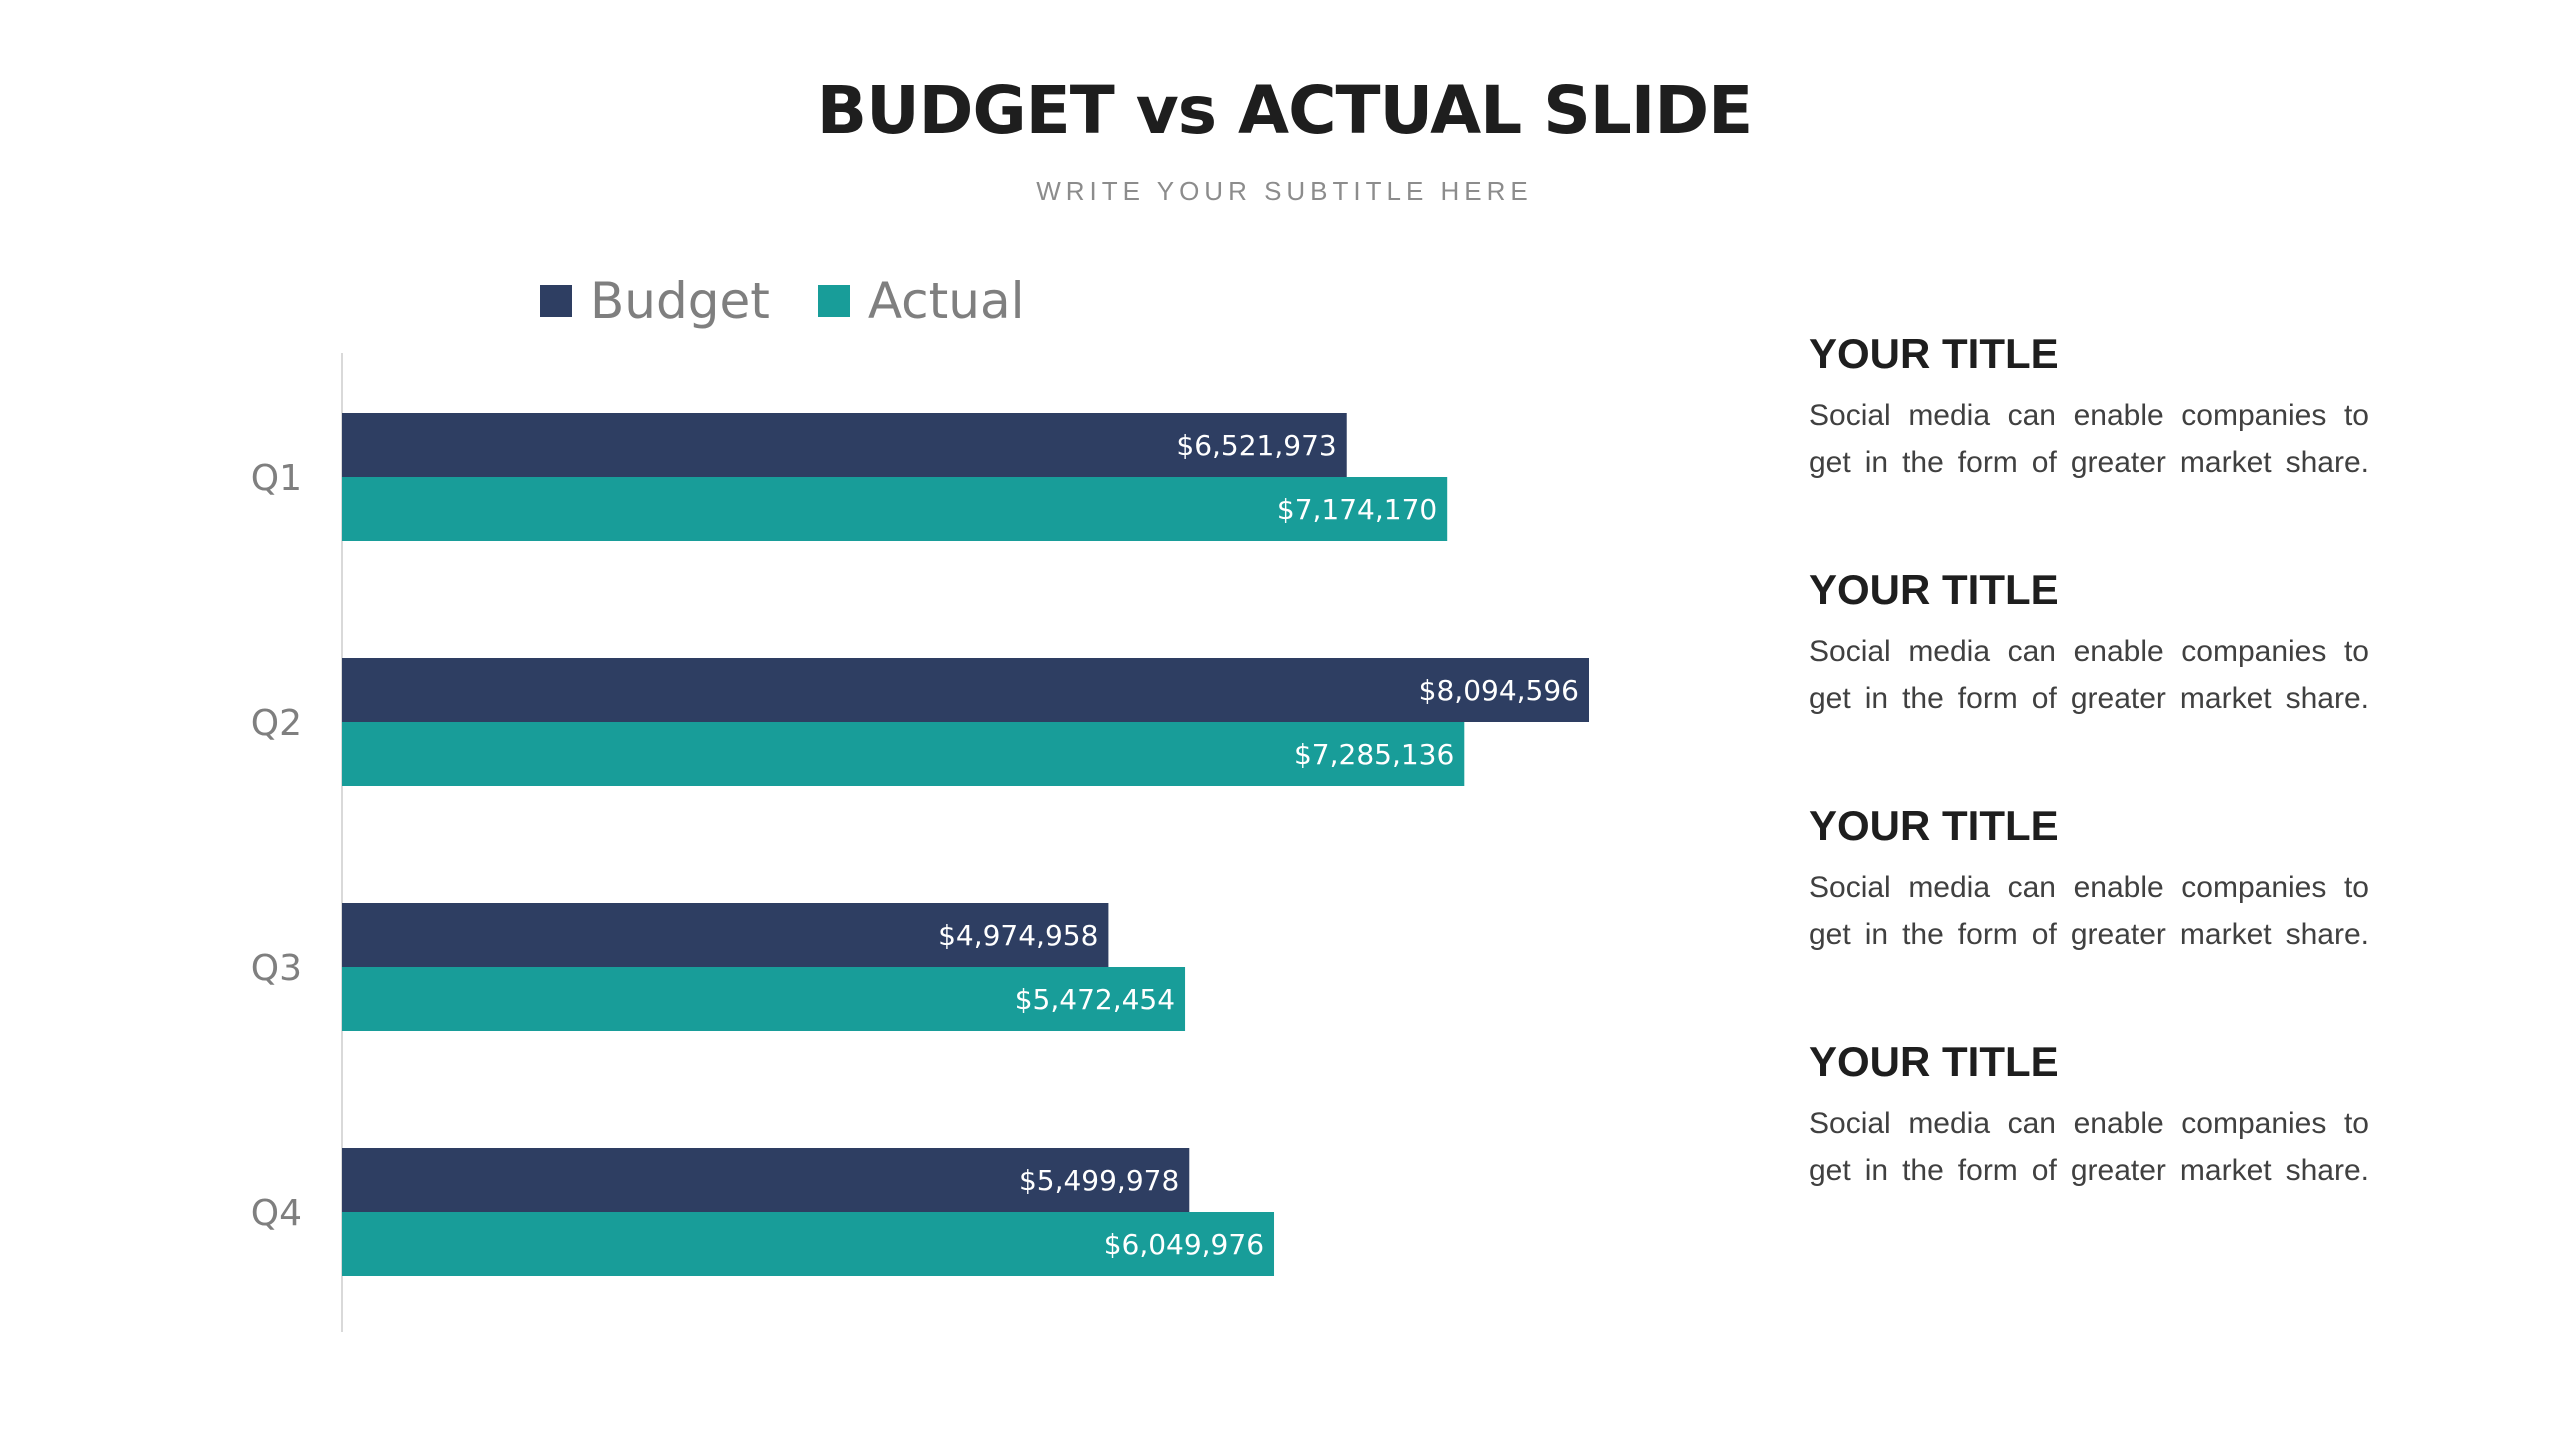 The image size is (2559, 1440). I want to click on bar-actual-q1, so click(895, 509).